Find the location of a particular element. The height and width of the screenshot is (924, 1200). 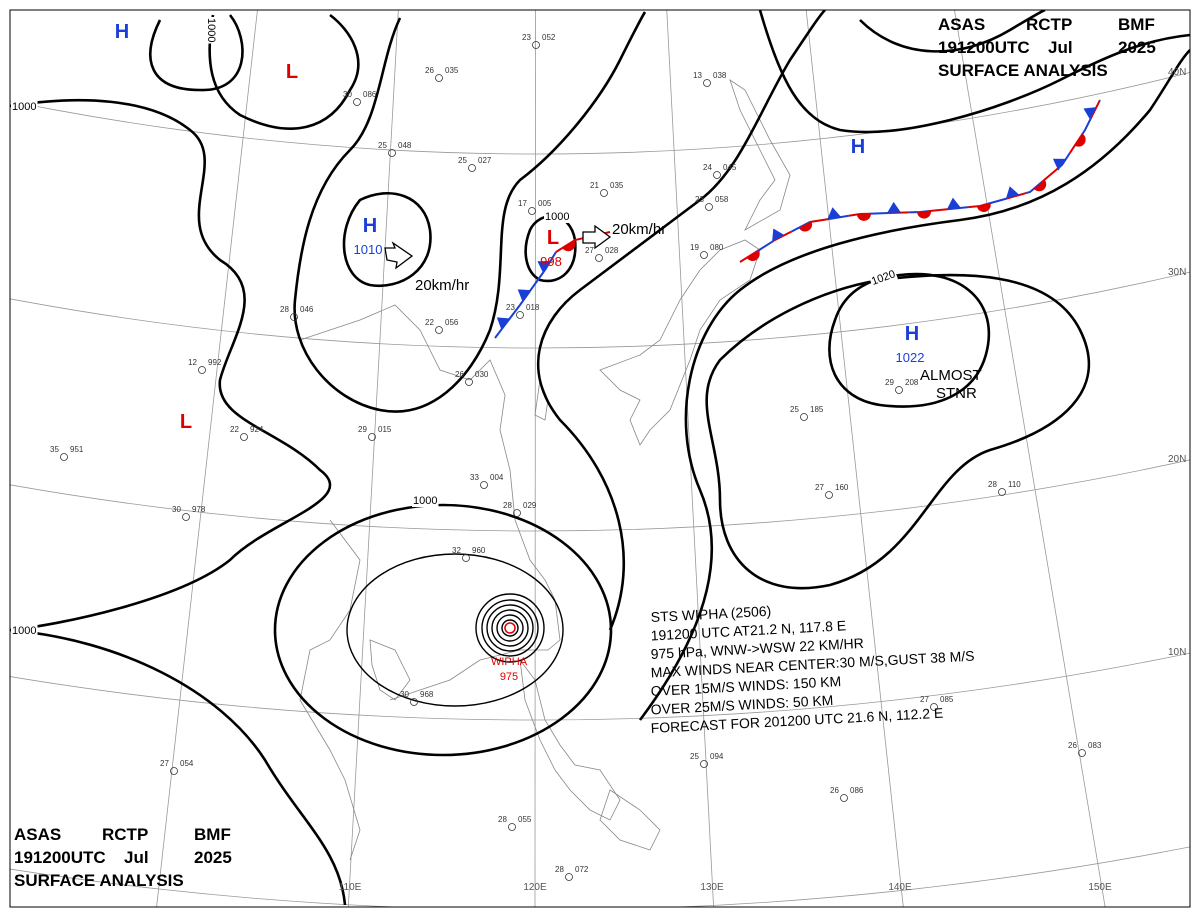

station-temp: 22 is located at coordinates (429, 322).